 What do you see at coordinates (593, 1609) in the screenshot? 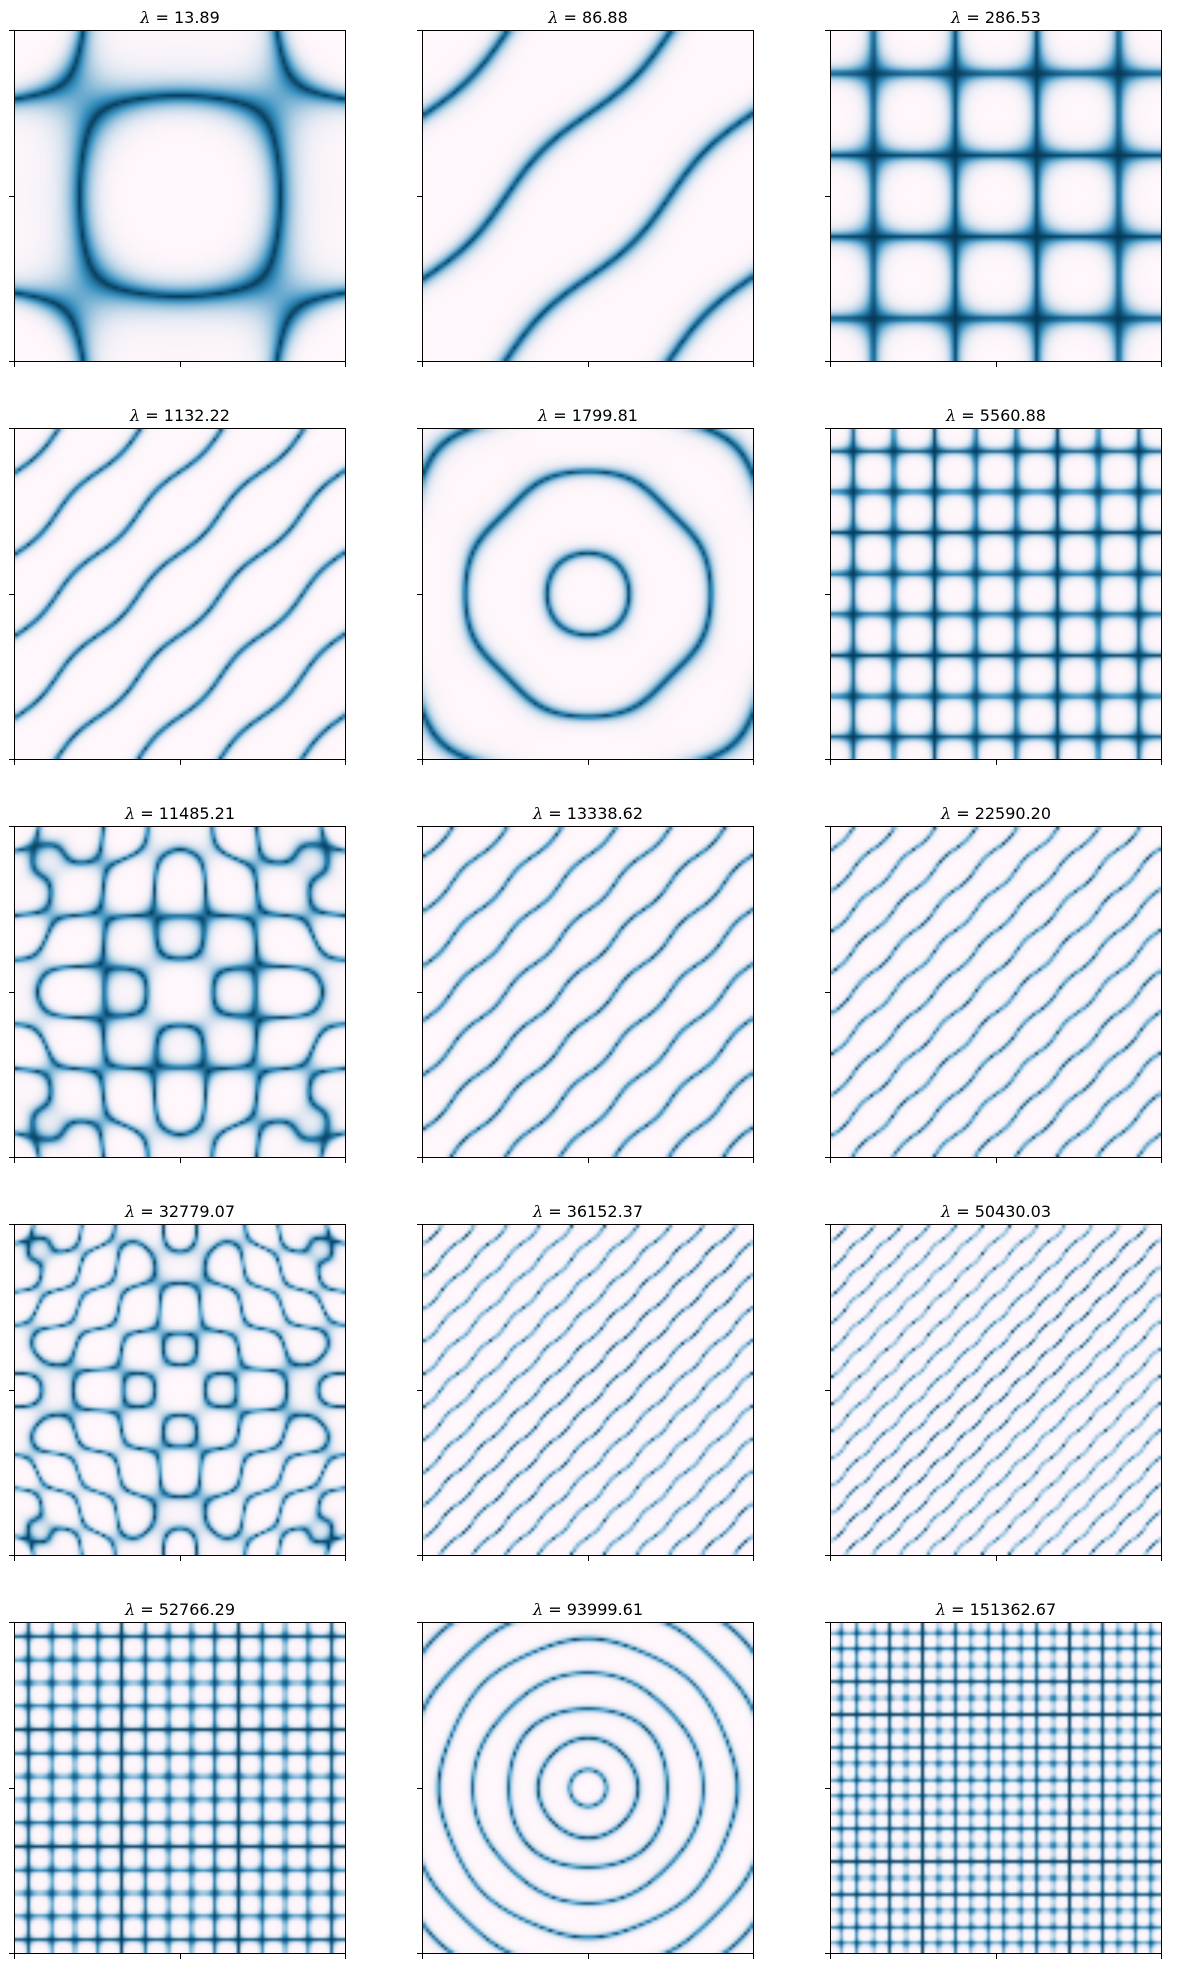
I see `eigenvalue-label: = 93999.61` at bounding box center [593, 1609].